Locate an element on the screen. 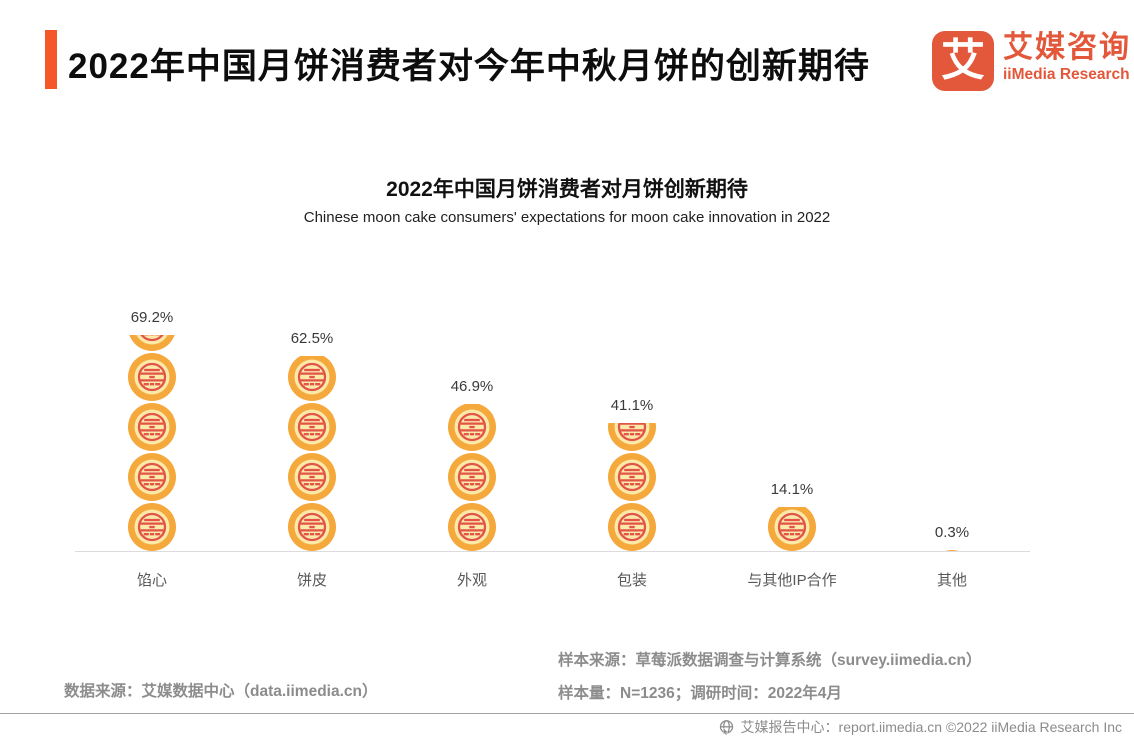 This screenshot has width=1134, height=738. iimedia-logo: 艾 艾媒咨询 iiMedia Research is located at coordinates (1031, 61).